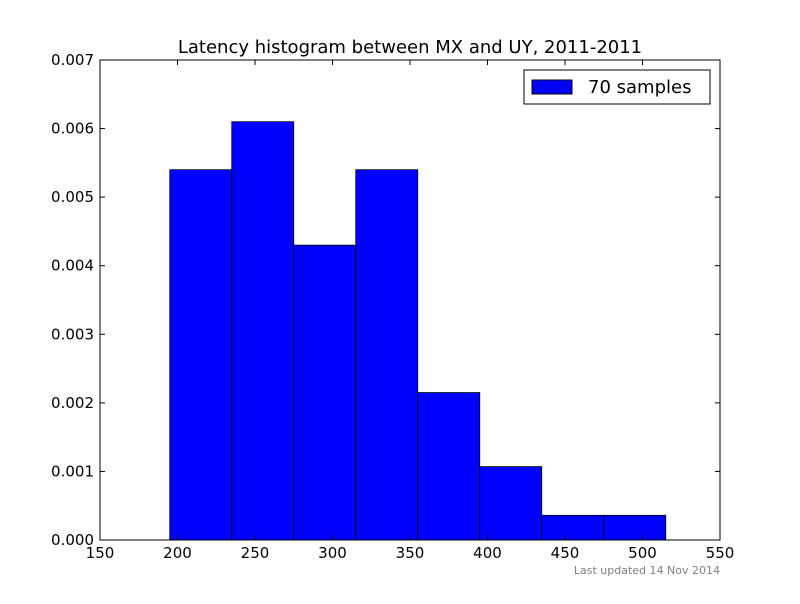  What do you see at coordinates (72, 266) in the screenshot?
I see `y-tick-label: 0.004` at bounding box center [72, 266].